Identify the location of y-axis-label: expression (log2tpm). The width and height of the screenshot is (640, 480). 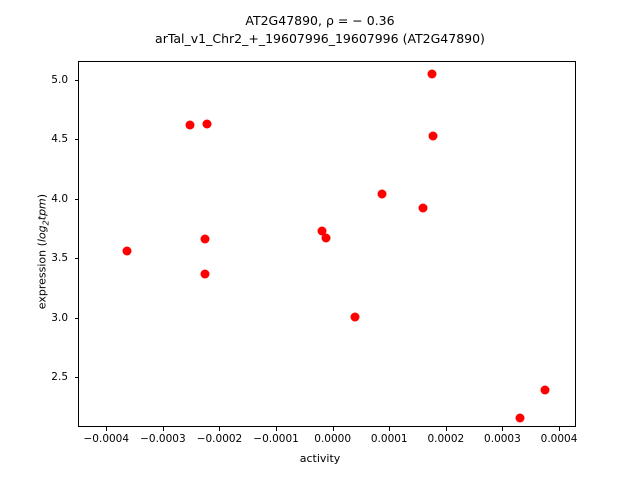
(42, 252).